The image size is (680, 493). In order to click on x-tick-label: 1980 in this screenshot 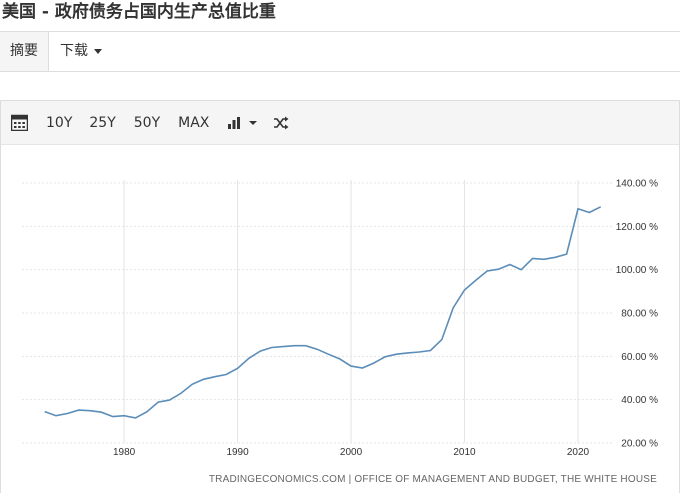, I will do `click(124, 452)`.